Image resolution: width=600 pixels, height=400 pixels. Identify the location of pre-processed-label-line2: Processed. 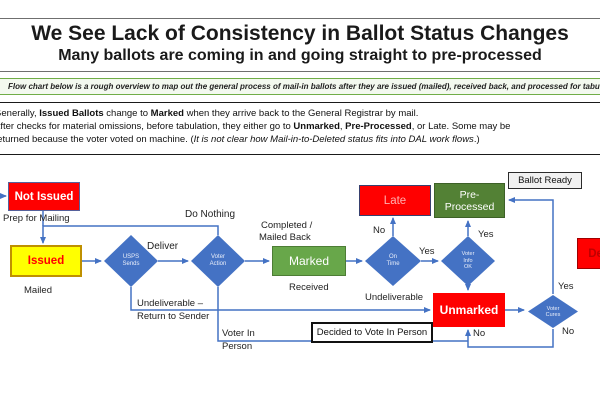
(469, 206).